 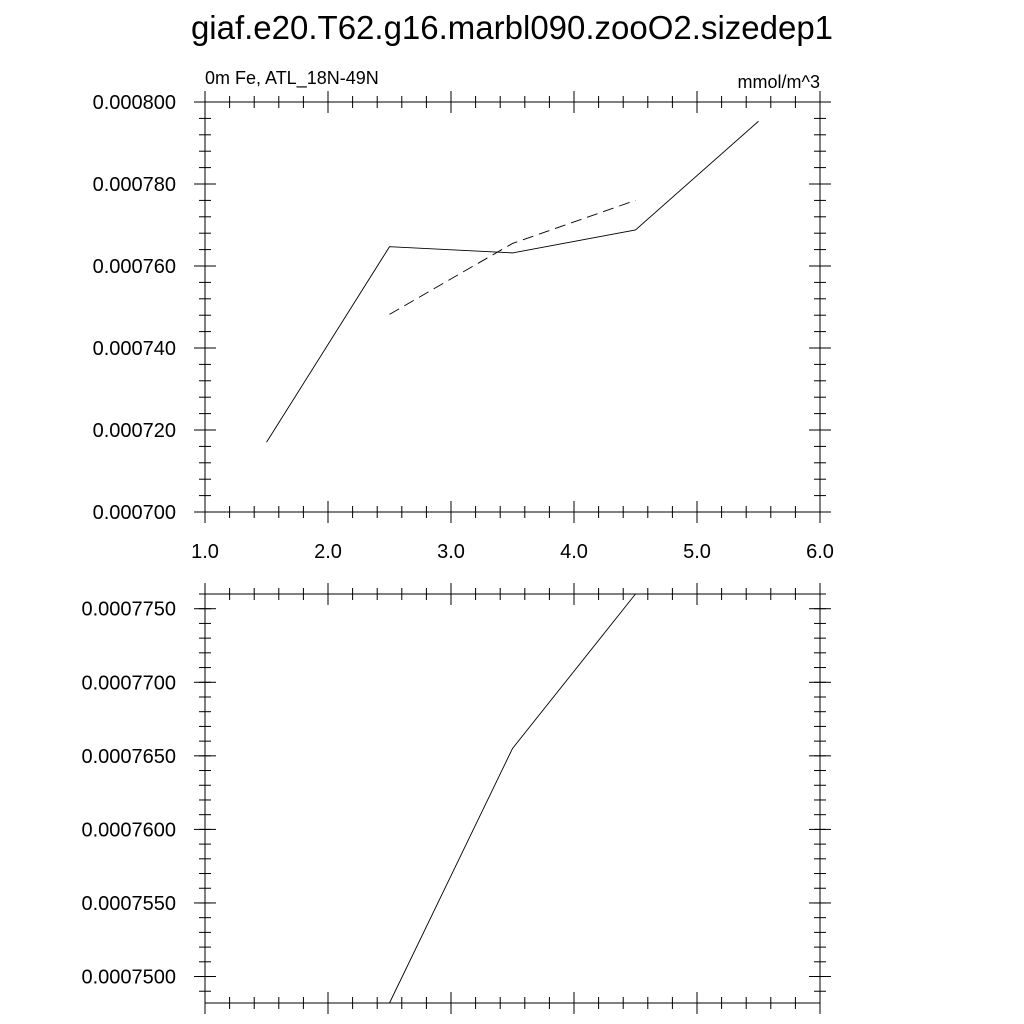 I want to click on panel-units-label: mmol/m^3, so click(x=779, y=82).